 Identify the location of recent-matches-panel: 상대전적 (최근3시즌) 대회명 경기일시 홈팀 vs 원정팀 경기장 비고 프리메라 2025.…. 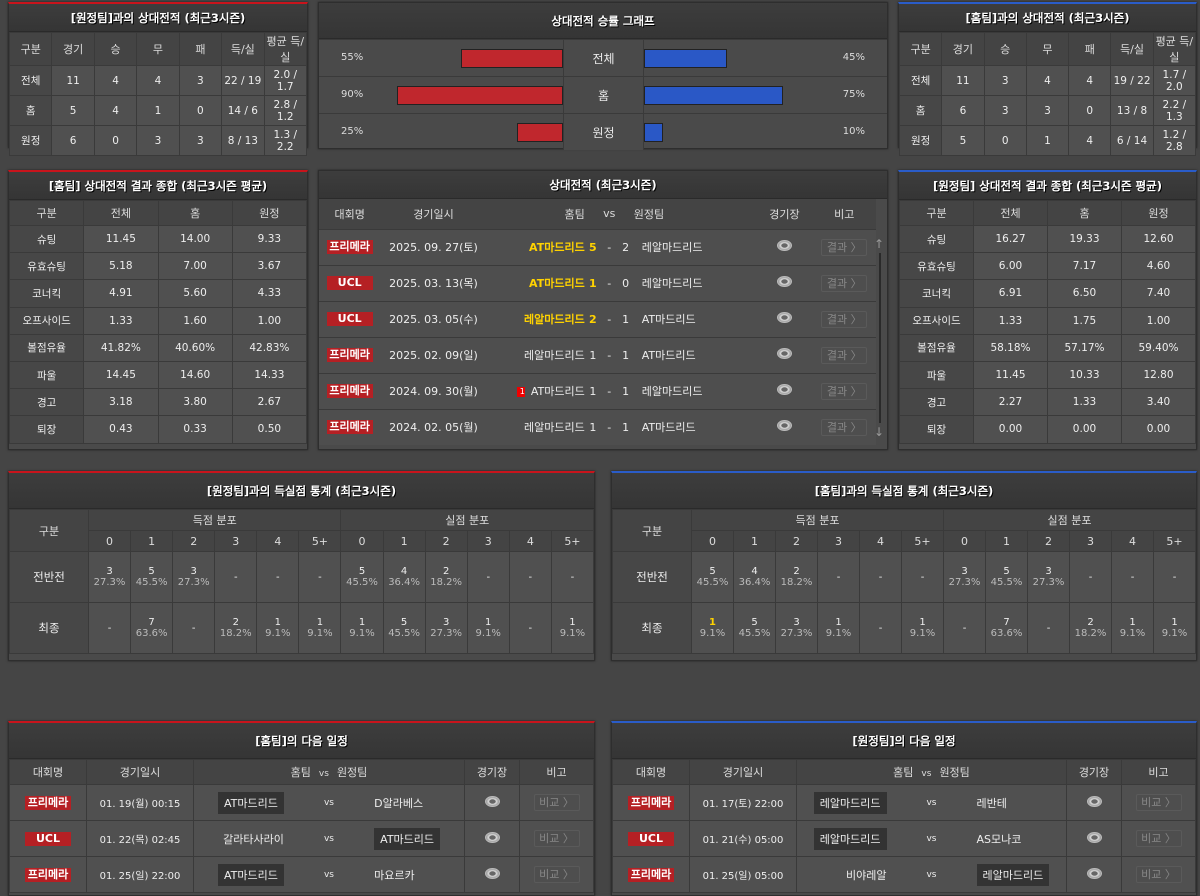
(603, 310).